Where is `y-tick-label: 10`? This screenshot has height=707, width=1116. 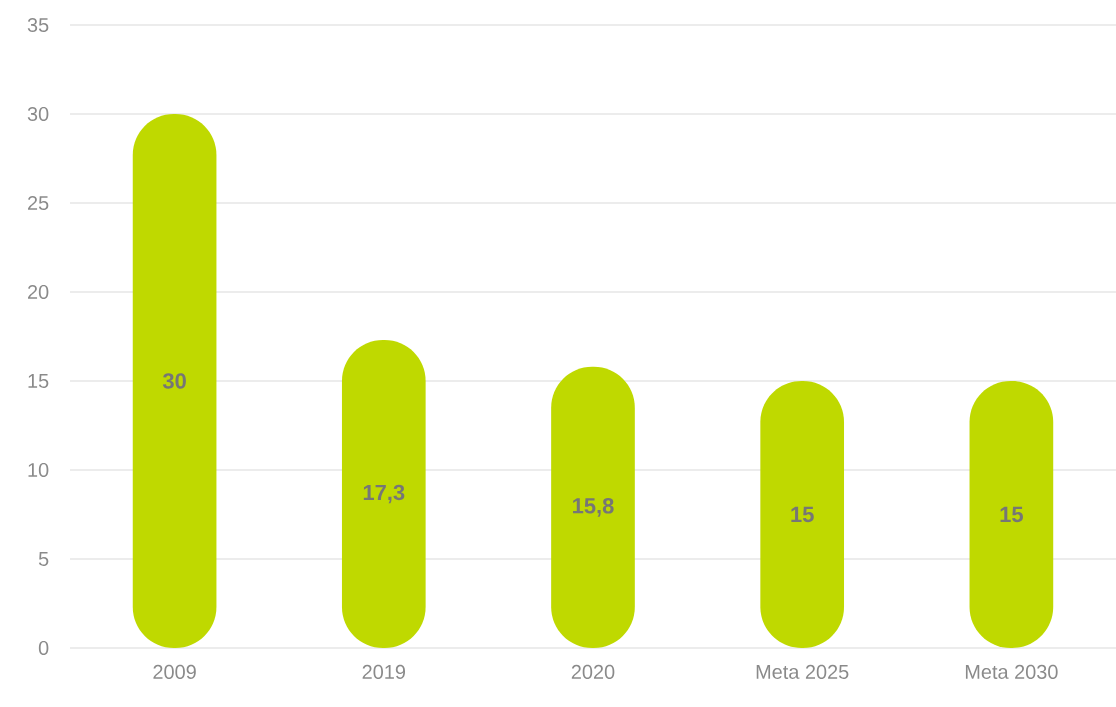
y-tick-label: 10 is located at coordinates (38, 470).